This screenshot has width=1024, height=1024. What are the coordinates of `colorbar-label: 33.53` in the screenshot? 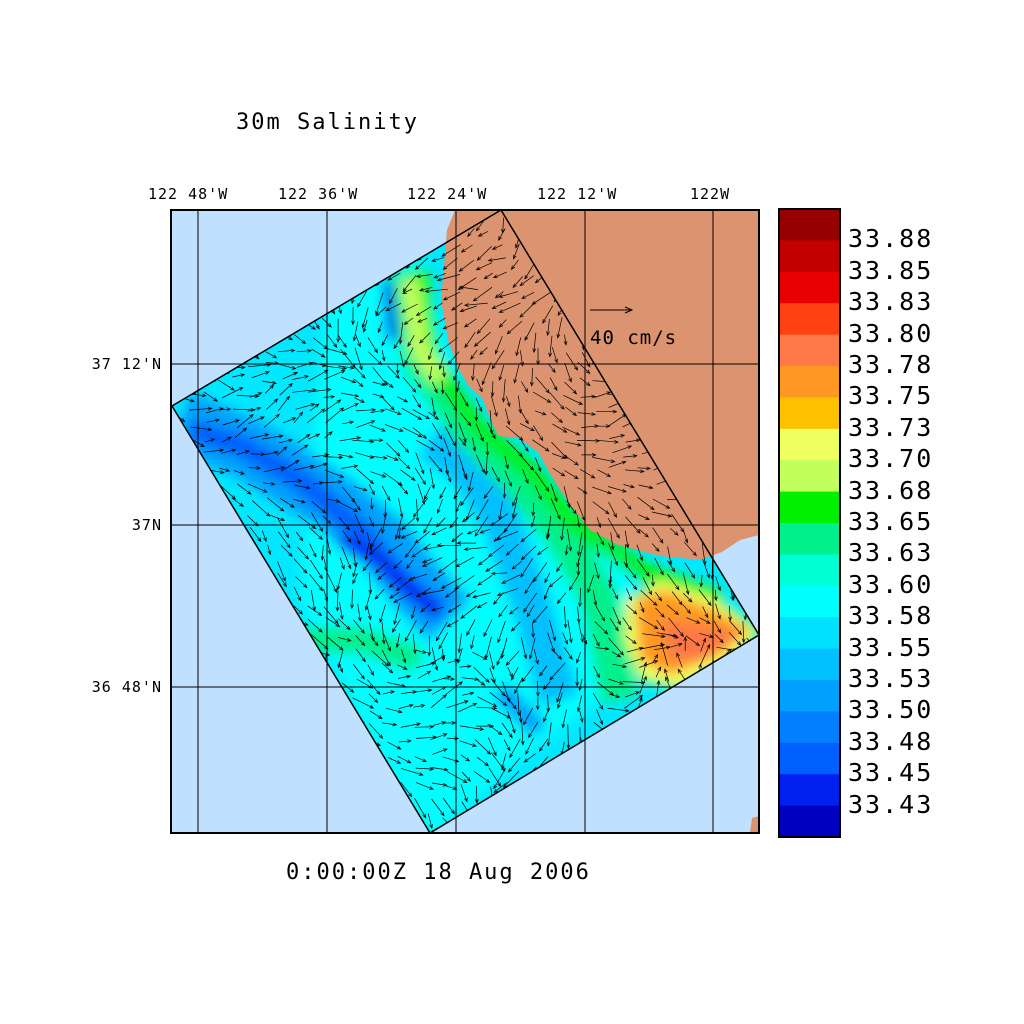 It's located at (891, 678).